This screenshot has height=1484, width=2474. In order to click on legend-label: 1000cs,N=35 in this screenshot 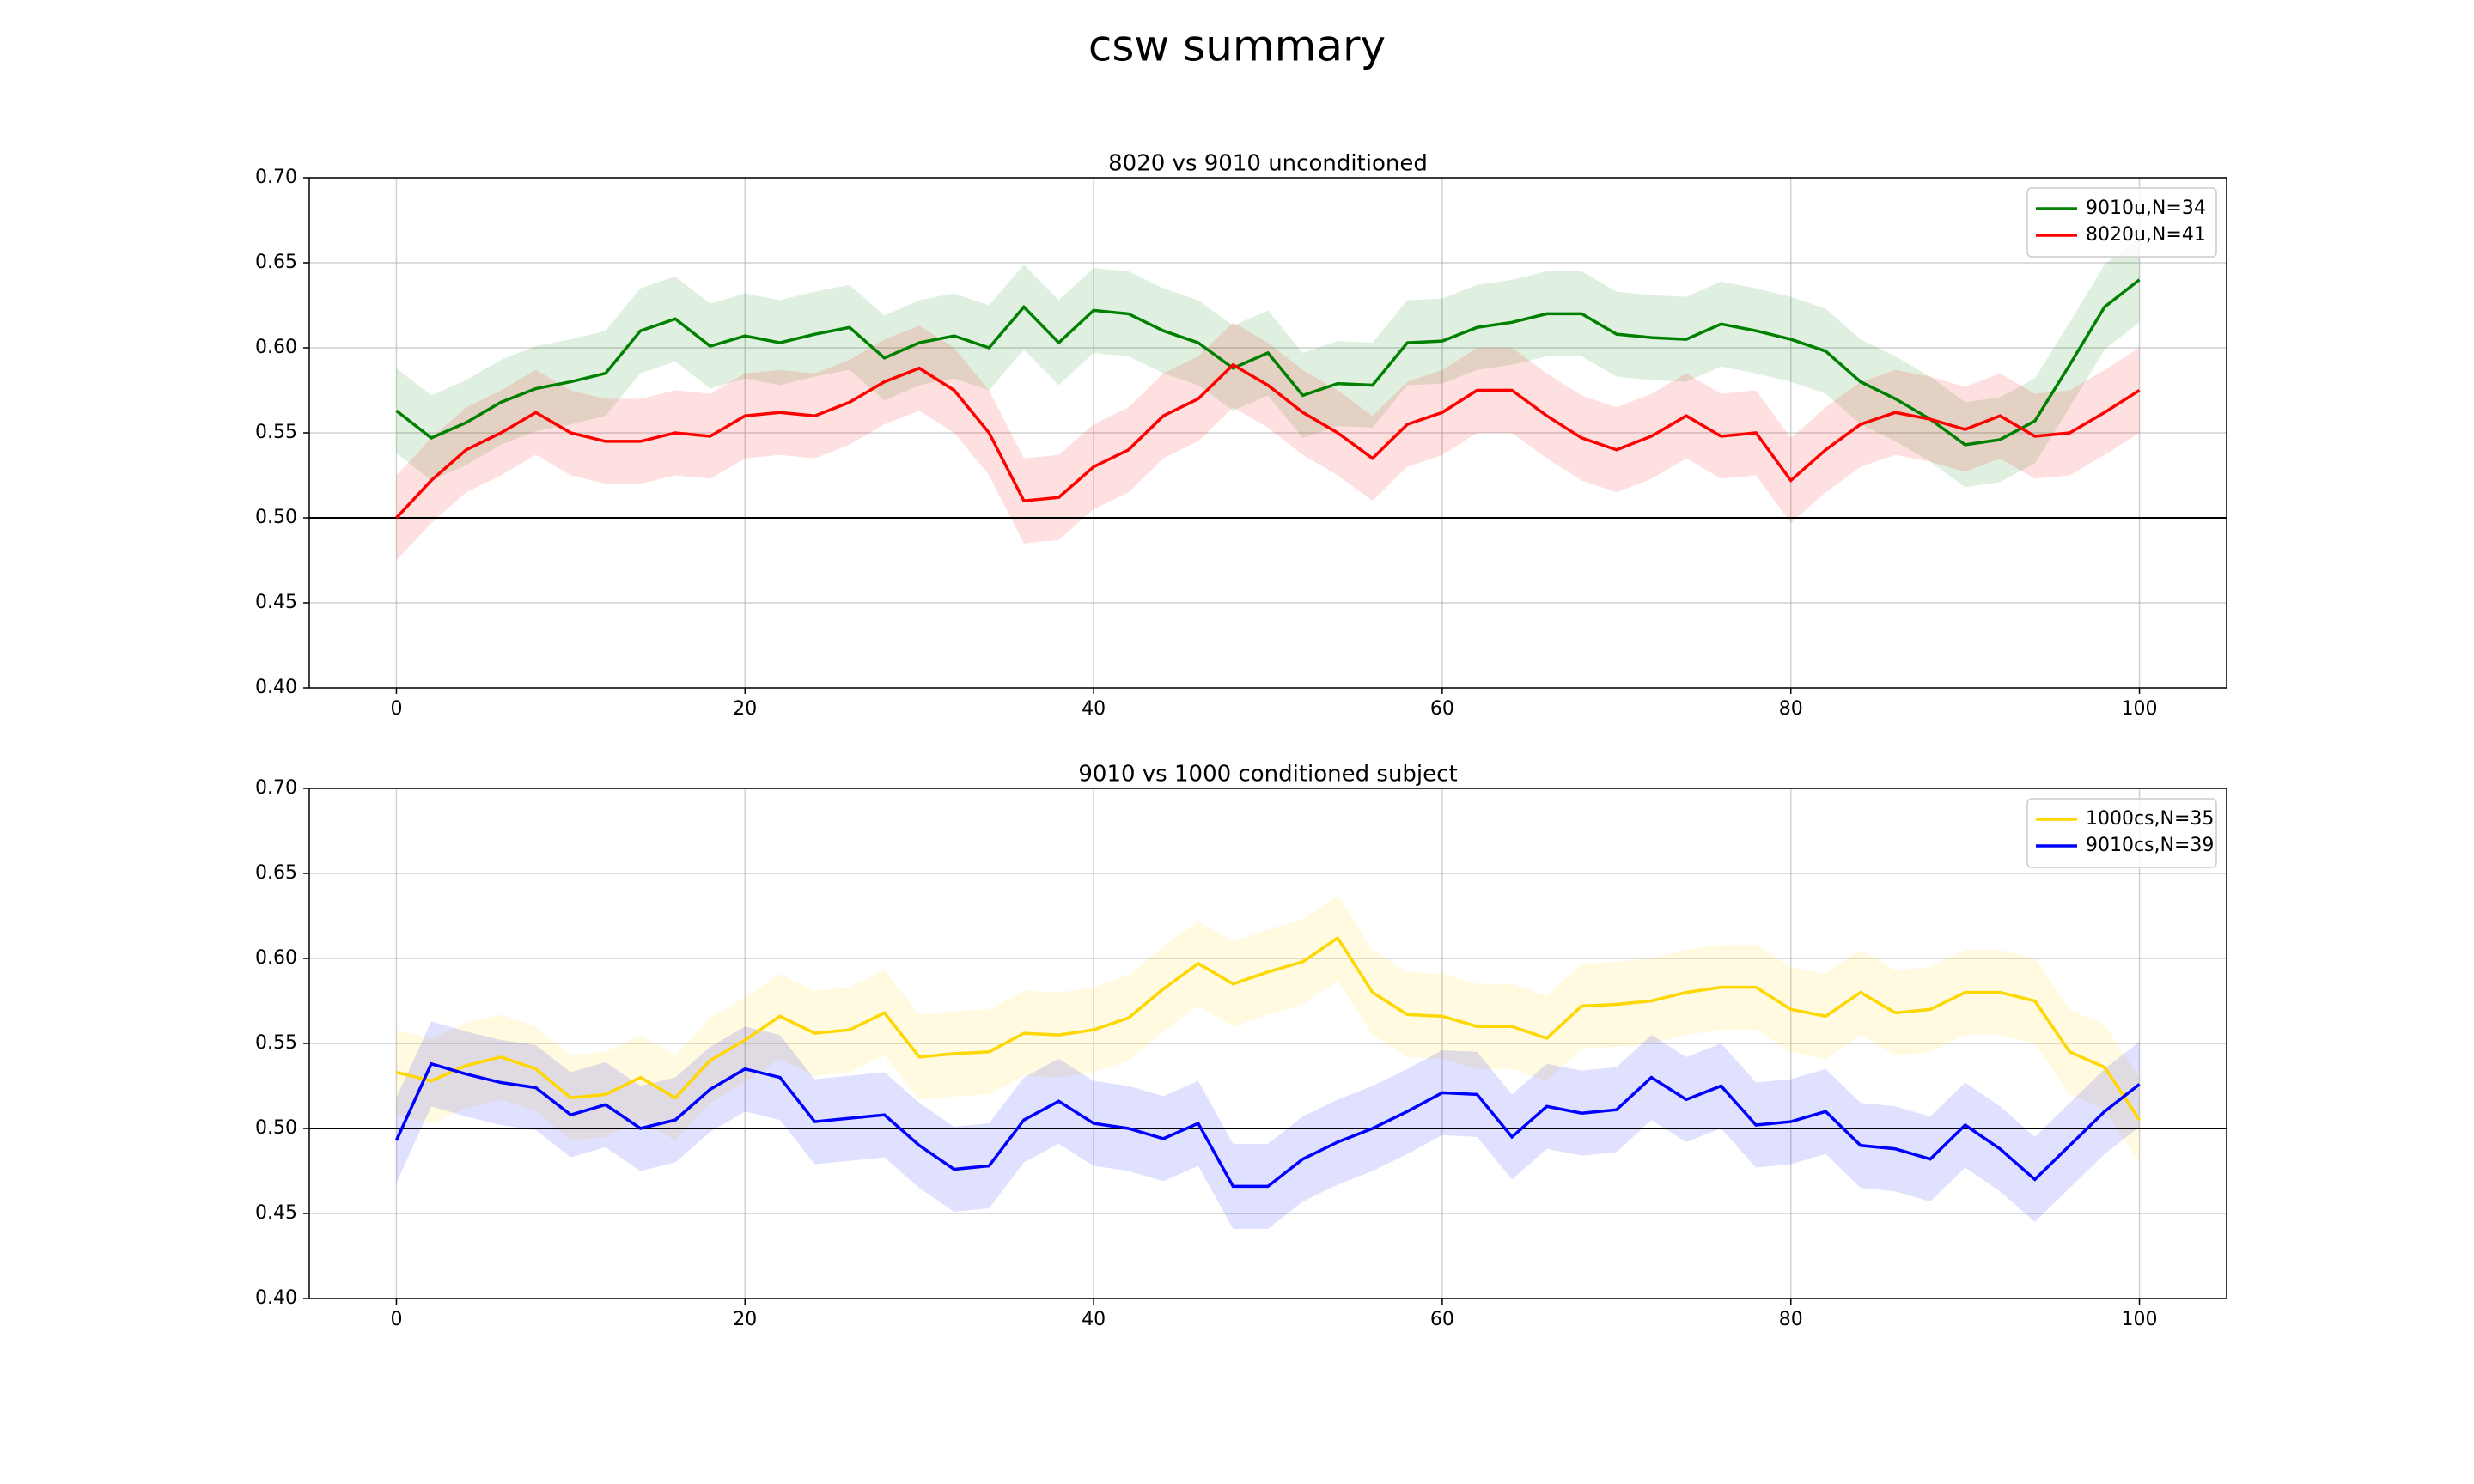, I will do `click(2150, 819)`.